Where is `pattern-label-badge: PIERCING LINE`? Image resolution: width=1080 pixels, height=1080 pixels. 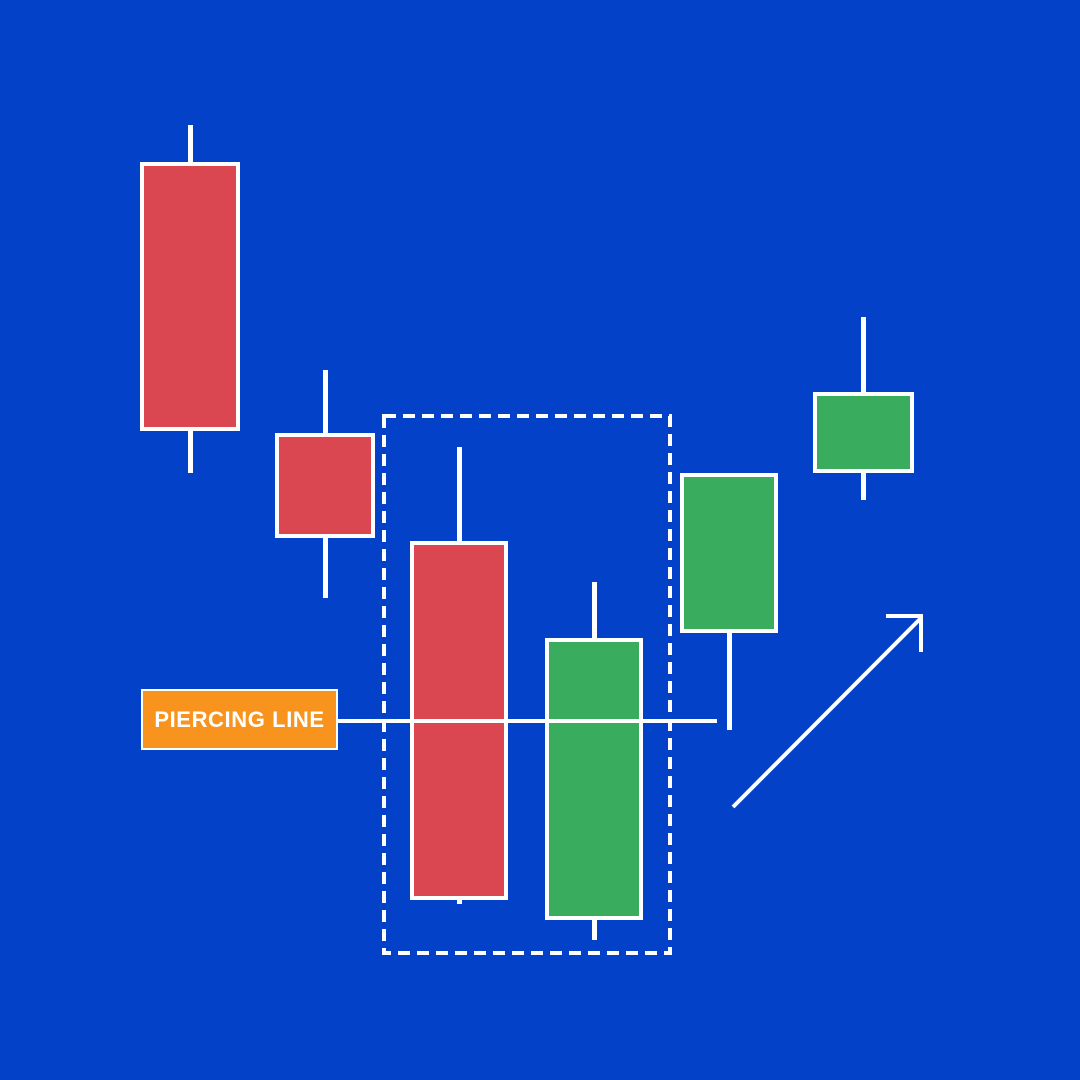
pattern-label-badge: PIERCING LINE is located at coordinates (239, 719).